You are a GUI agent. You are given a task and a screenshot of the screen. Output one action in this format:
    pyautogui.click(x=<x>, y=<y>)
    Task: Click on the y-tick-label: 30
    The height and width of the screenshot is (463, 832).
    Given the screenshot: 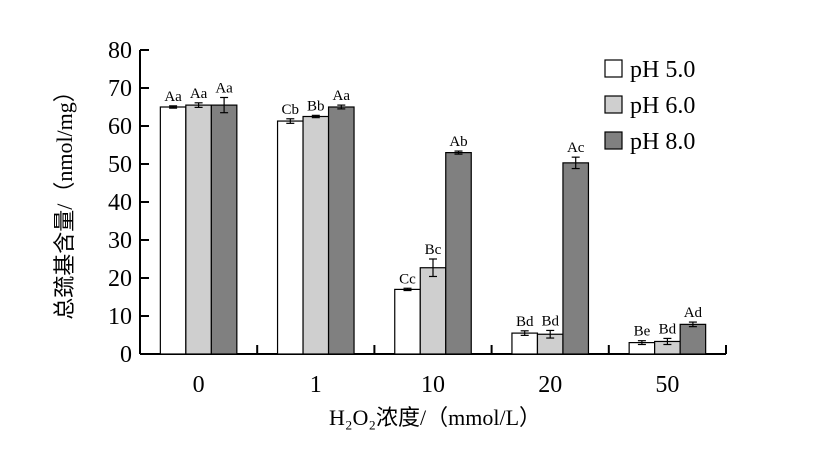 What is the action you would take?
    pyautogui.click(x=120, y=241)
    